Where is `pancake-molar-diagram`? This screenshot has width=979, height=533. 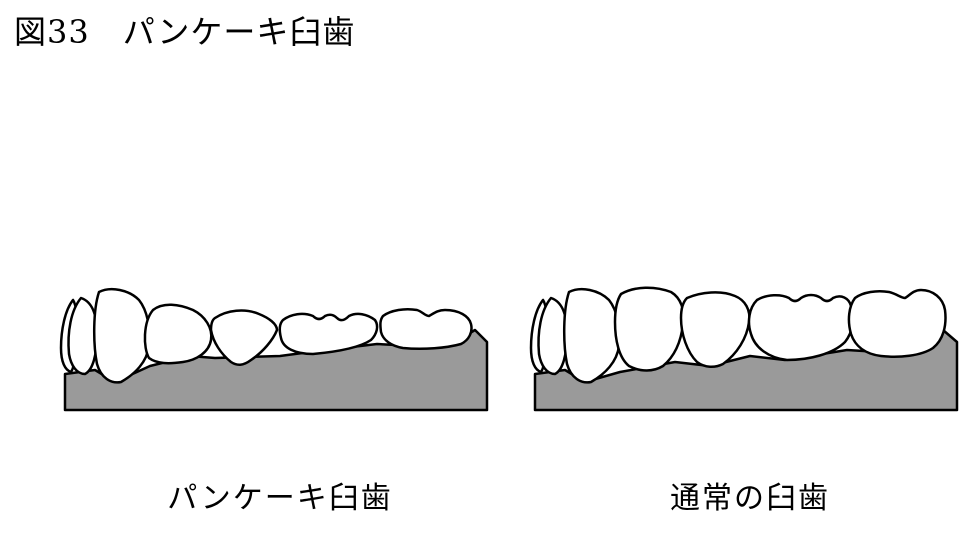
pancake-molar-diagram is located at coordinates (275, 345).